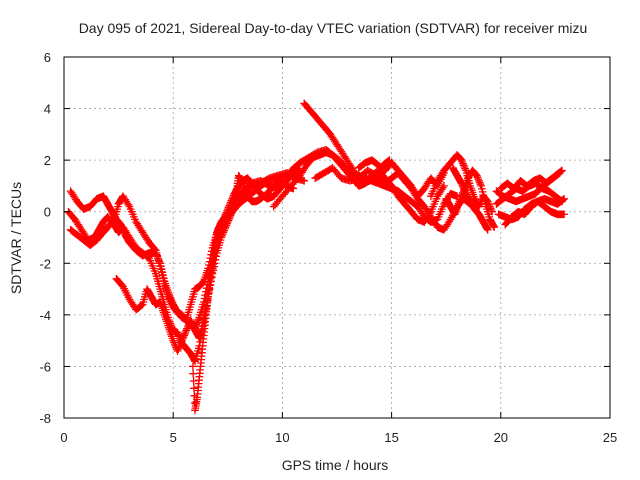  I want to click on y-tick-label: -6, so click(45, 366).